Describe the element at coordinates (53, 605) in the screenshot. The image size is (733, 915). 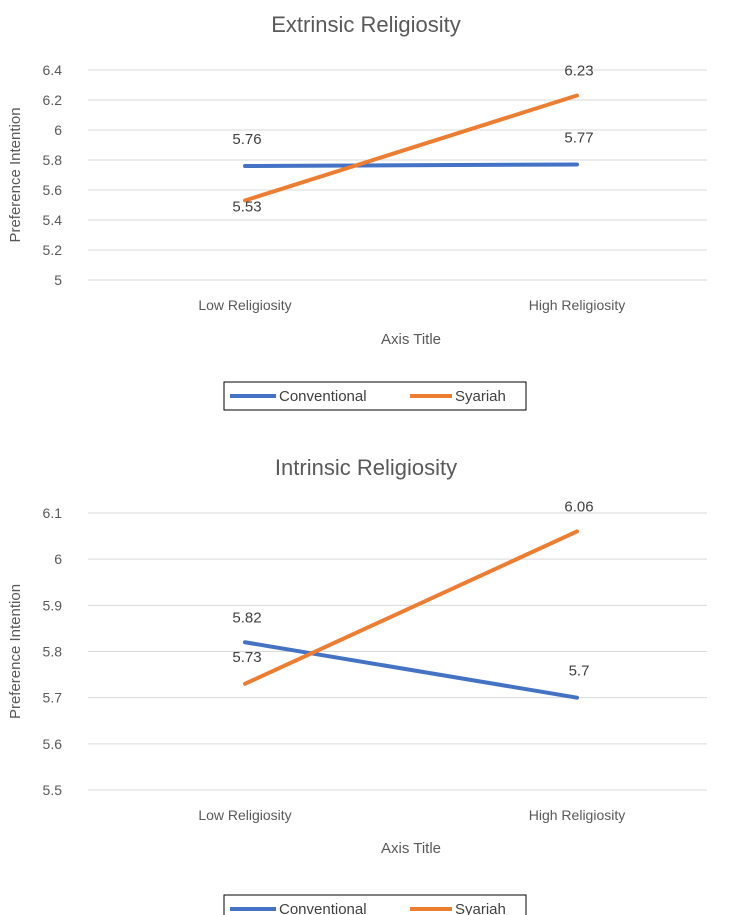
I see `y-tick-label: 5.9` at that location.